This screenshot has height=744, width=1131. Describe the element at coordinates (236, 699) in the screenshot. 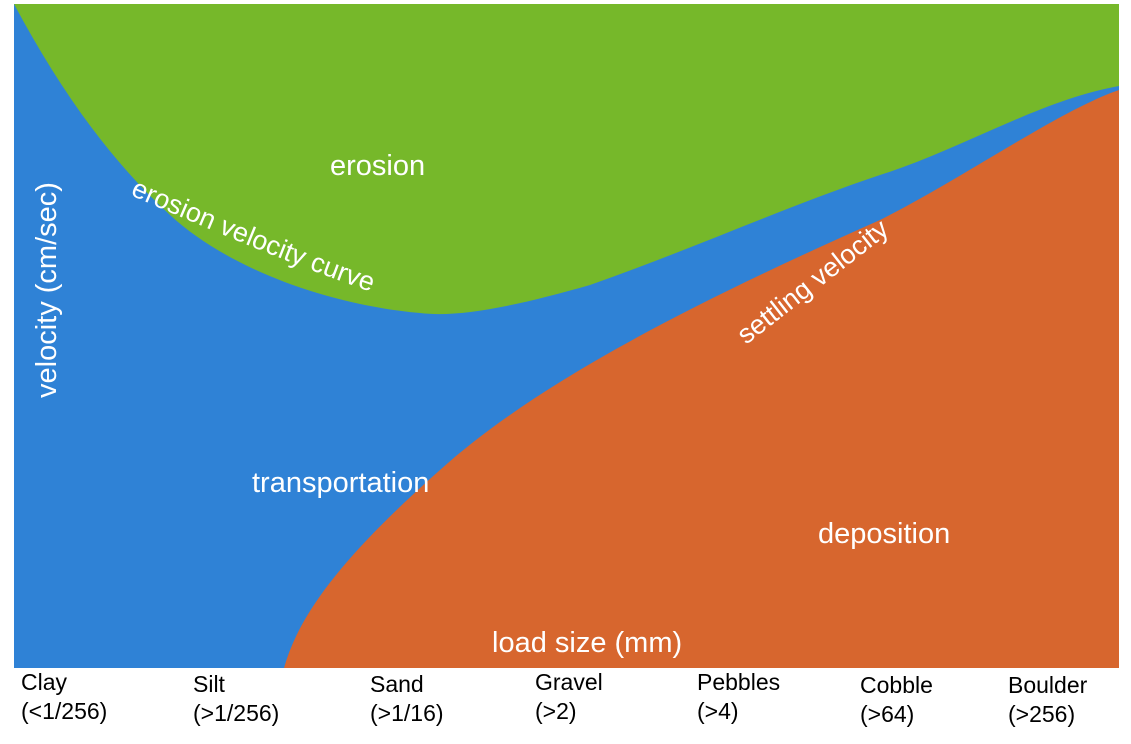

I see `category-silt: Silt (>1/256)` at that location.